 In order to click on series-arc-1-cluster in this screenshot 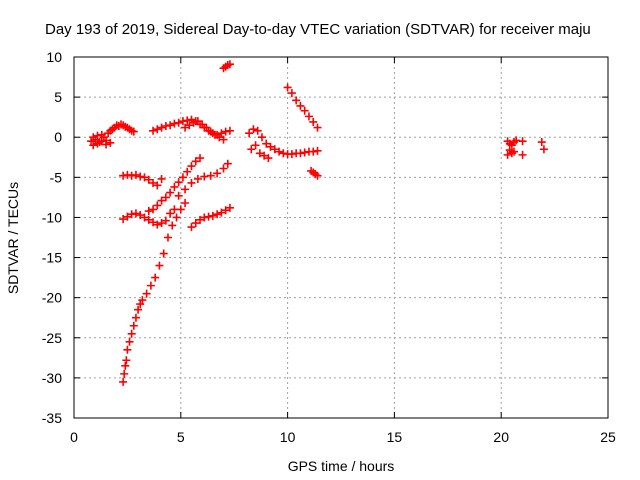, I will do `click(112, 135)`.